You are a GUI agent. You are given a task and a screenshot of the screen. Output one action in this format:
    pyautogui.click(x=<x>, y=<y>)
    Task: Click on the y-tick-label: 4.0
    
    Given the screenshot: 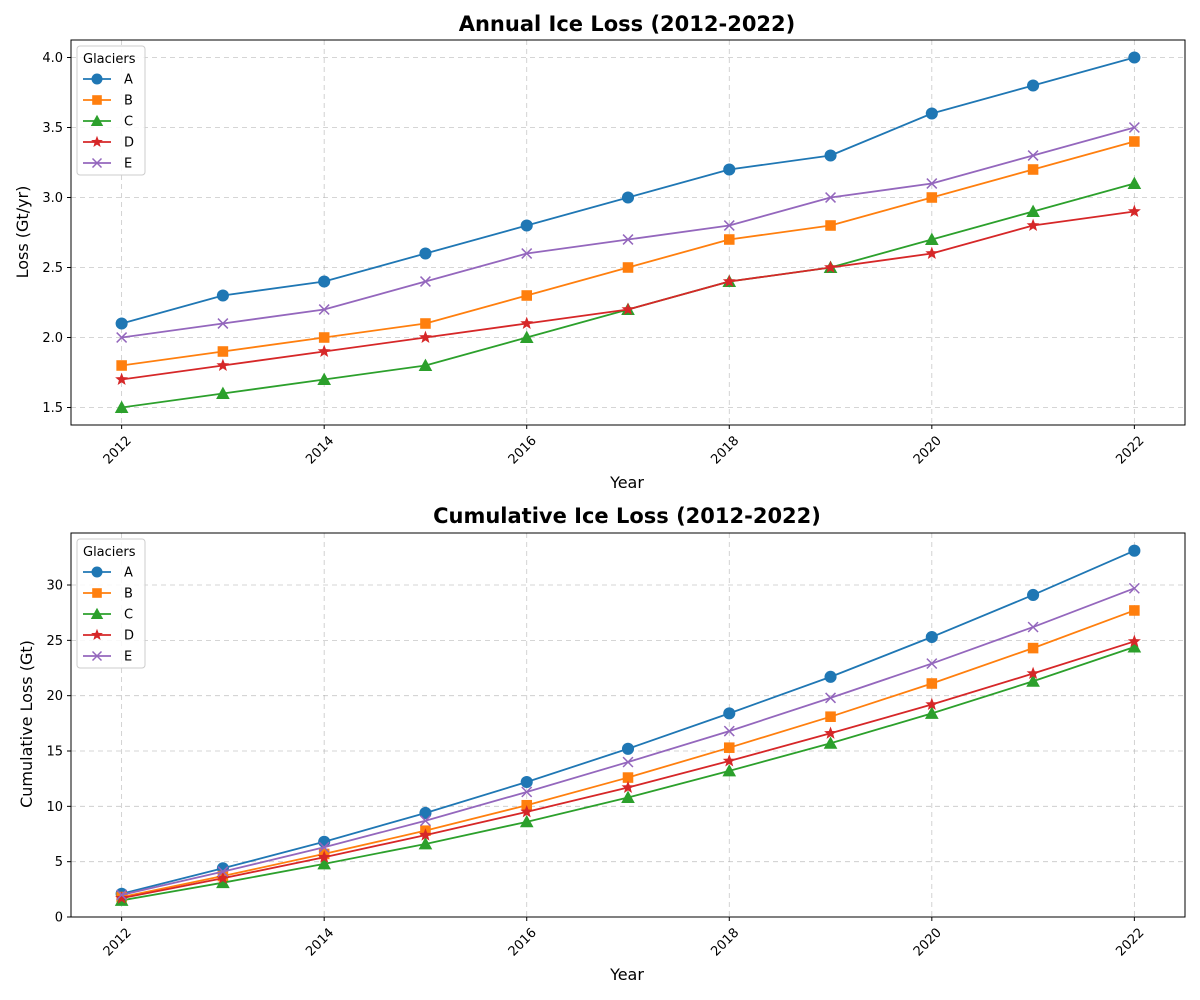 What is the action you would take?
    pyautogui.click(x=52, y=58)
    